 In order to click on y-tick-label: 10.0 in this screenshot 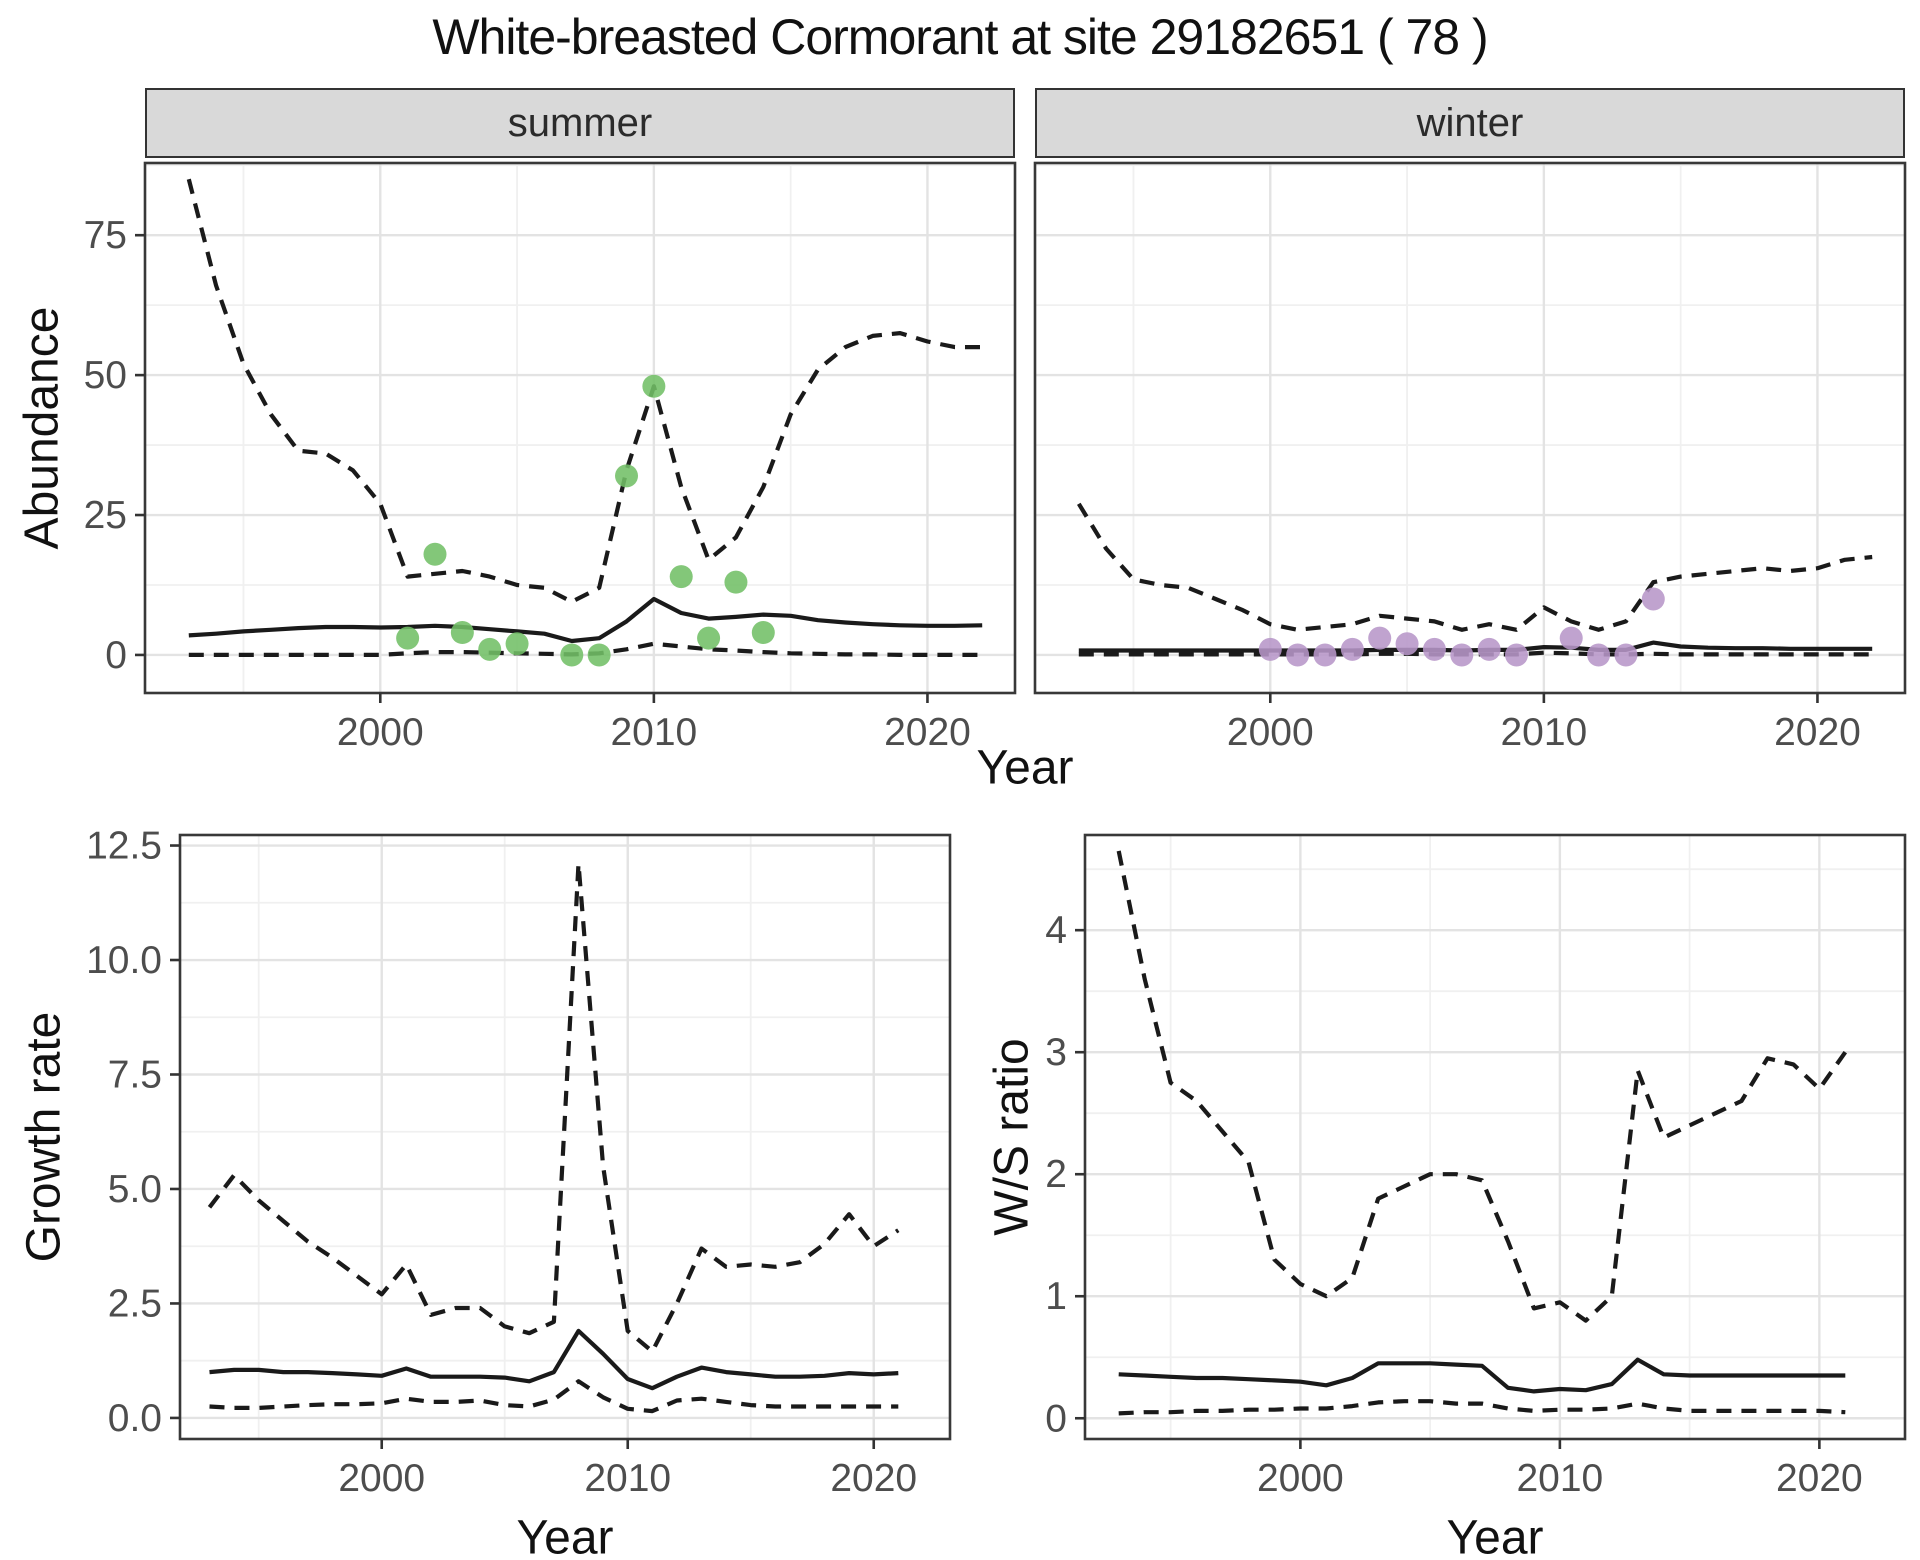, I will do `click(124, 960)`.